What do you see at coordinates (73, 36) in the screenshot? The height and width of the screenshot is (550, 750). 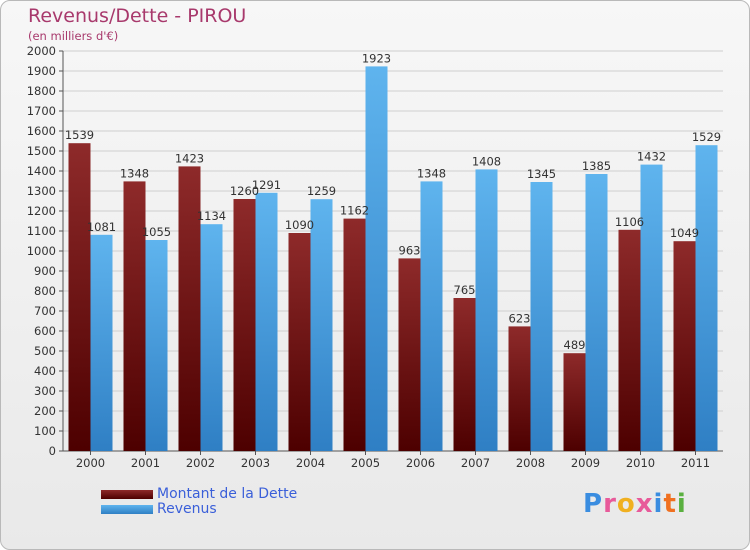 I see `chart-subtitle: (en milliers d'€)` at bounding box center [73, 36].